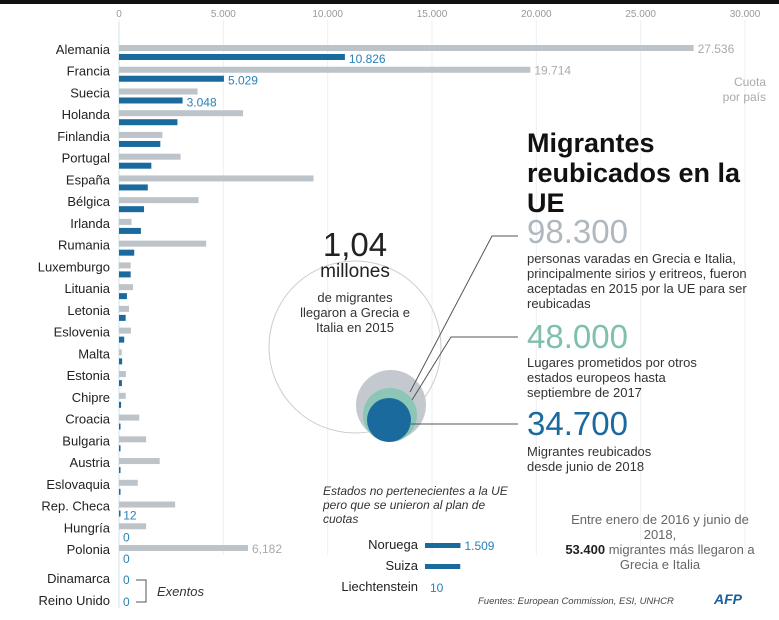 This screenshot has width=779, height=620. I want to click on tick-label: 0, so click(119, 14).